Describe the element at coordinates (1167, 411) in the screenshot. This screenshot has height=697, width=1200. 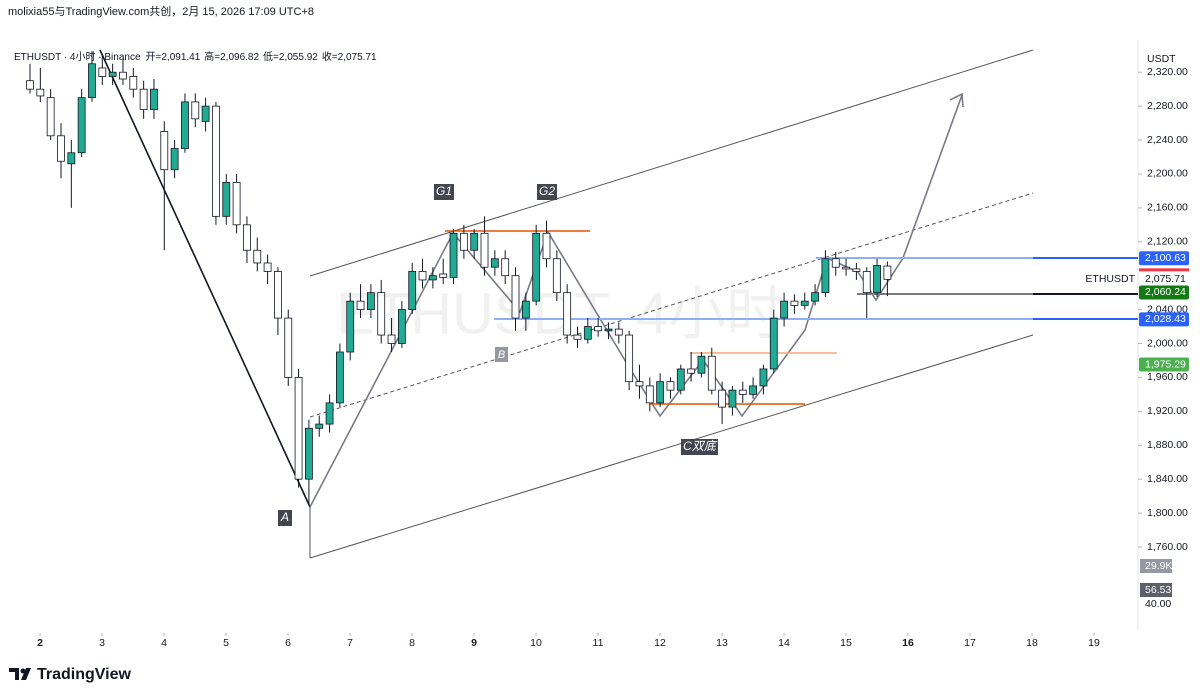
I see `y-tick-label: 1,920.00` at that location.